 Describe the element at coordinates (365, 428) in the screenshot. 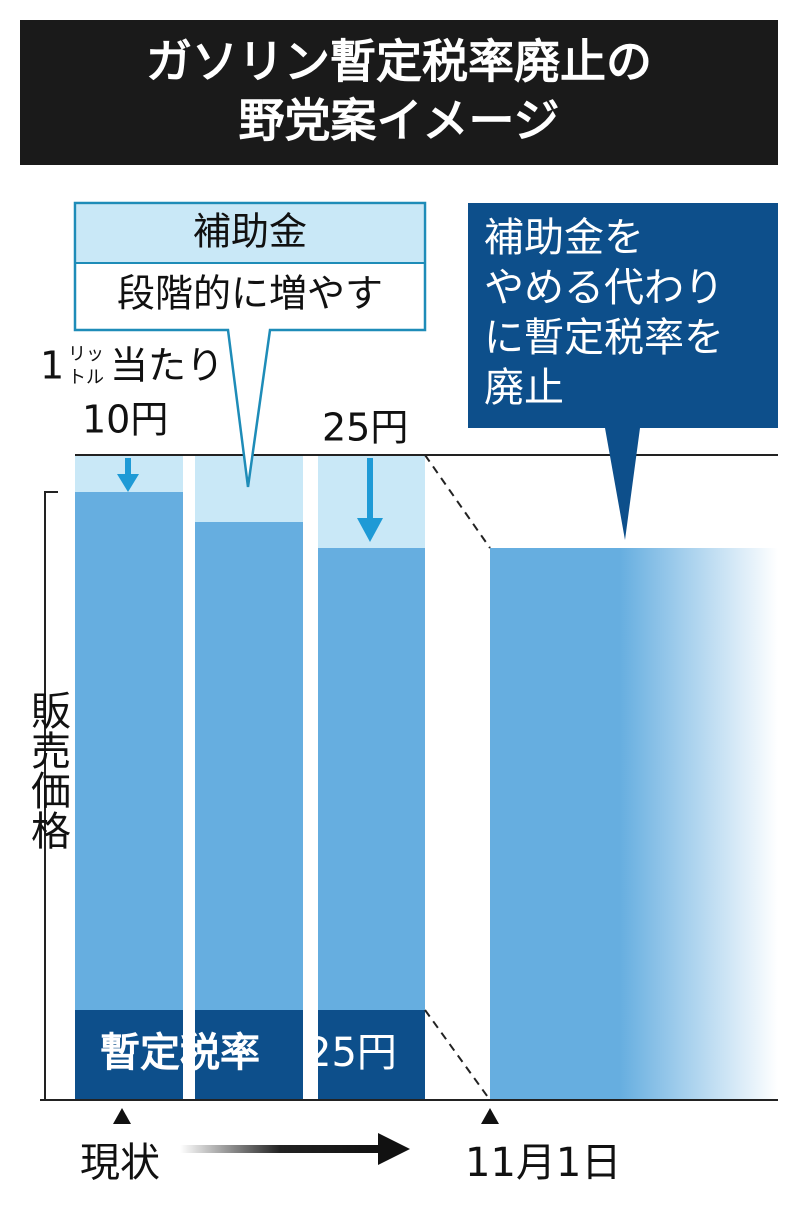

I see `amount-label: 25円` at that location.